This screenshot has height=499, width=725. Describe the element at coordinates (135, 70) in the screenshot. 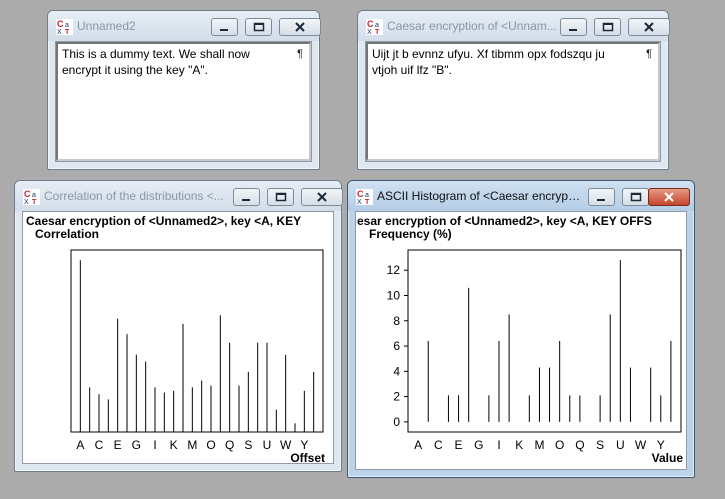

I see `text-line: encrypt it using the key "A".` at that location.